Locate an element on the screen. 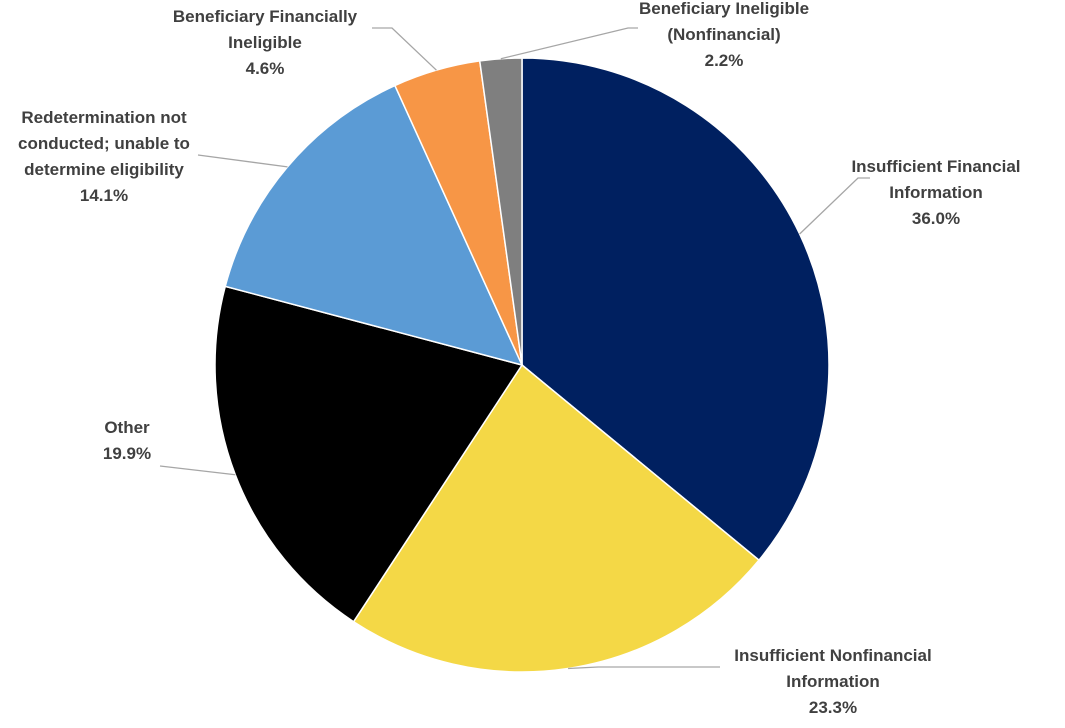 The height and width of the screenshot is (728, 1065). data-label-4: Beneficiary Financially Ineligible 4.6% is located at coordinates (265, 42).